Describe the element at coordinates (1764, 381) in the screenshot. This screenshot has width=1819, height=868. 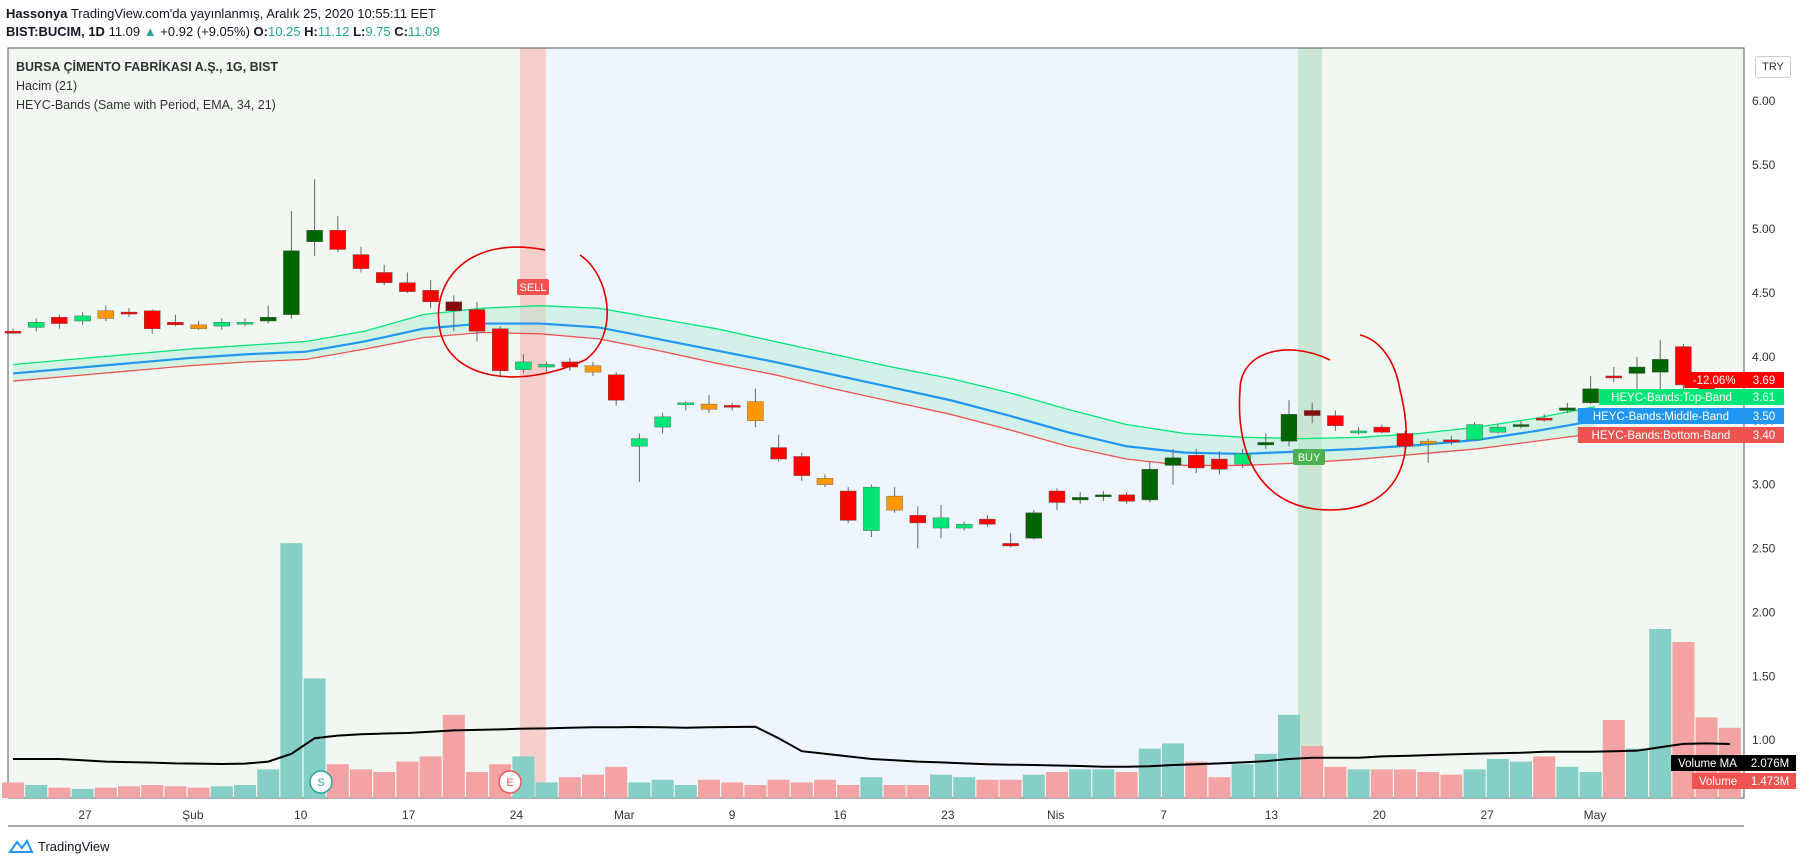
I see `price-label-value: 3.69` at that location.